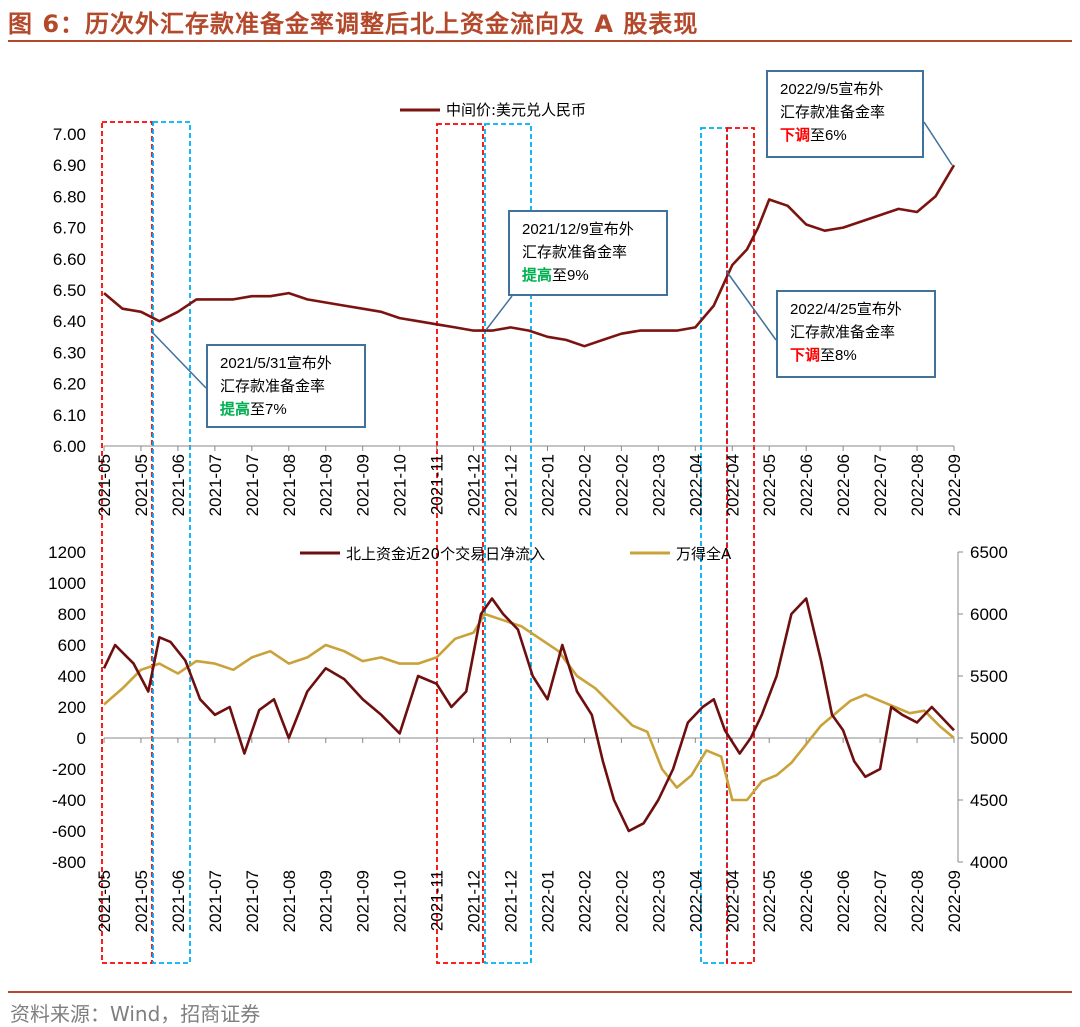  What do you see at coordinates (69, 352) in the screenshot?
I see `top-y-tick-label: 6.30` at bounding box center [69, 352].